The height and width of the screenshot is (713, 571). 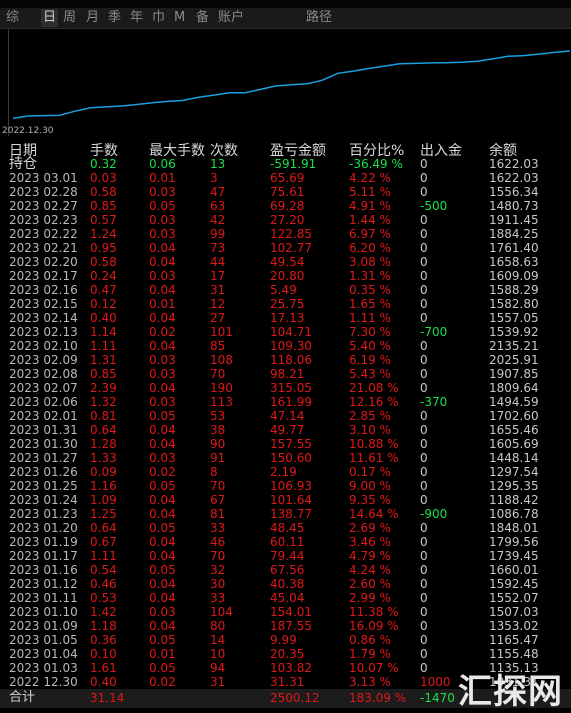 I want to click on cell-pct: 4.24 %, so click(x=370, y=570).